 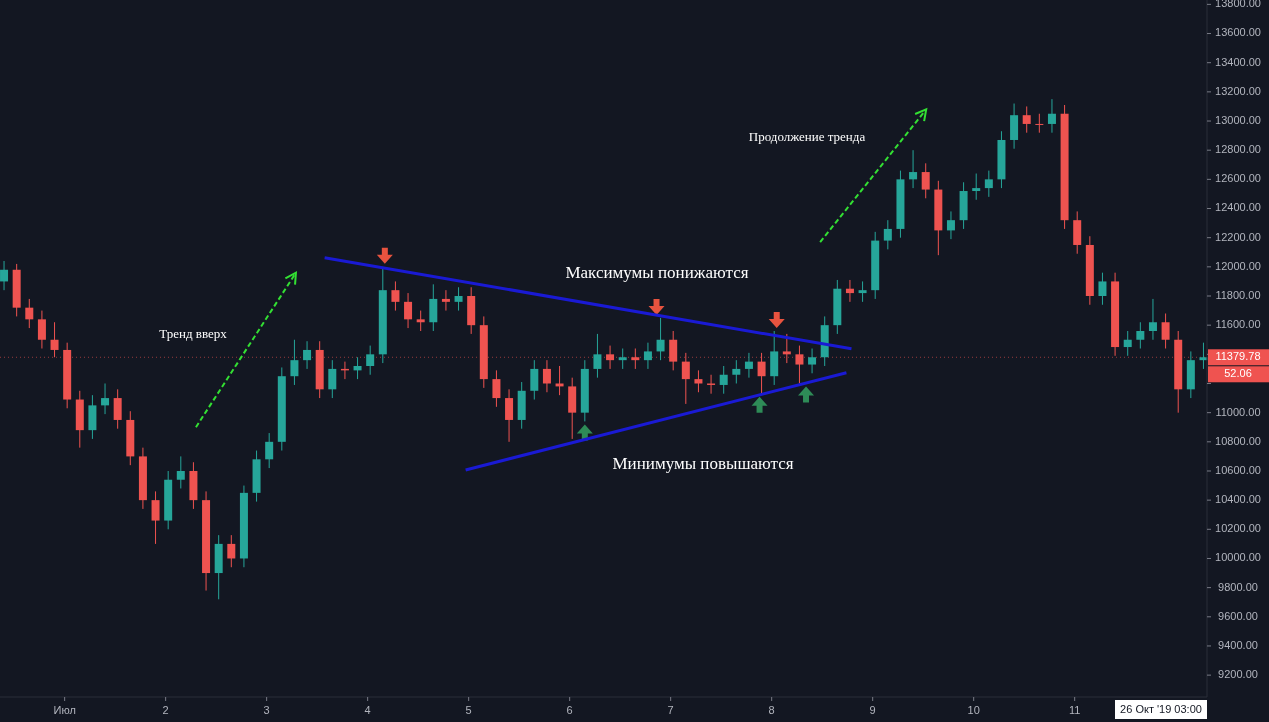 I want to click on y-tick-label: 13400.00, so click(x=1238, y=61).